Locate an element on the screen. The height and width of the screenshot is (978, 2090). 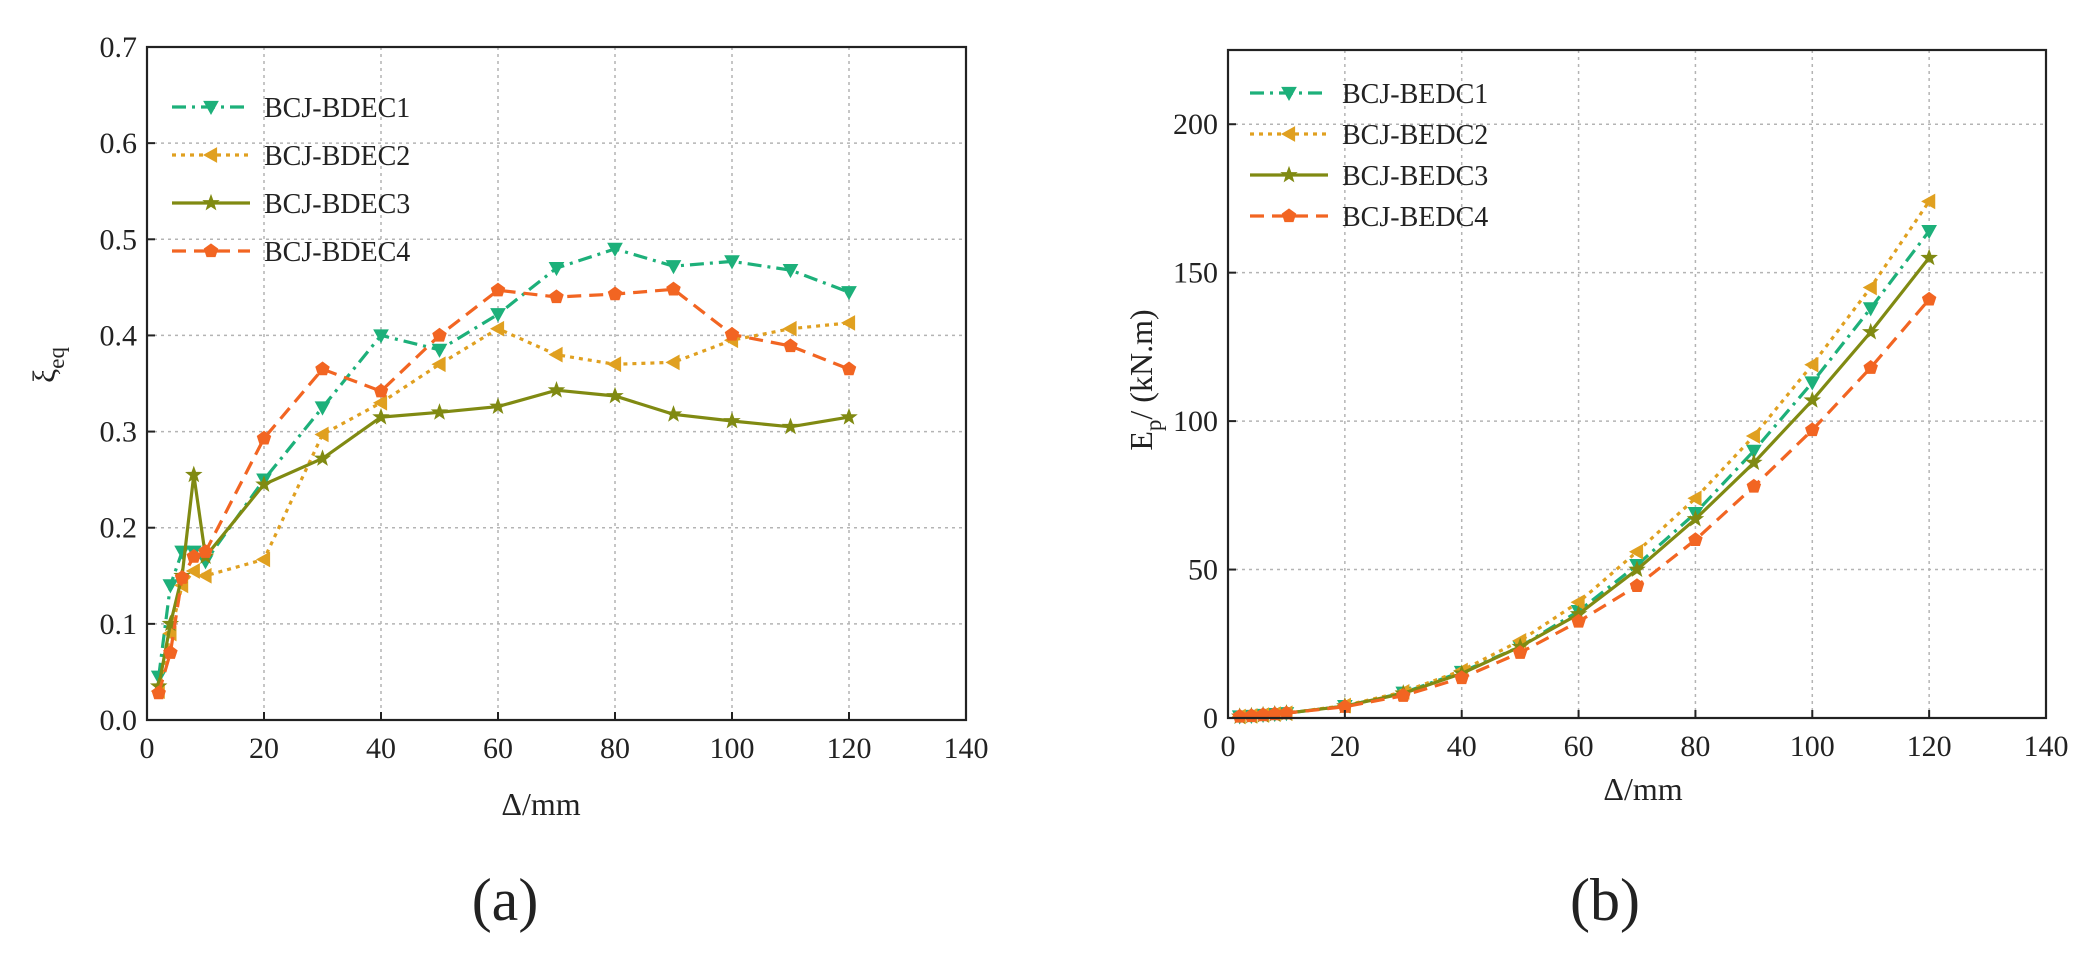
panel-b-legend: BCJ-BEDC1 BCJ-BEDC2 BCJ-BEDC3 BCJ-BEDC4 is located at coordinates (1369, 156).